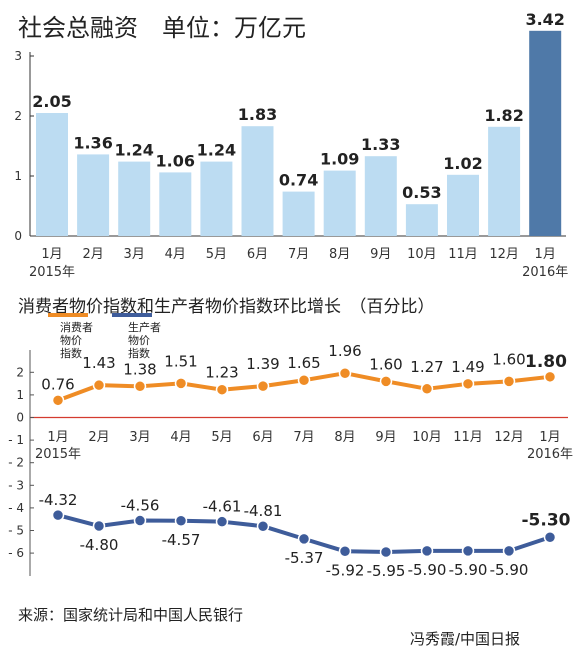  Describe the element at coordinates (175, 254) in the screenshot. I see `bar-x-tick-label: 4月` at that location.